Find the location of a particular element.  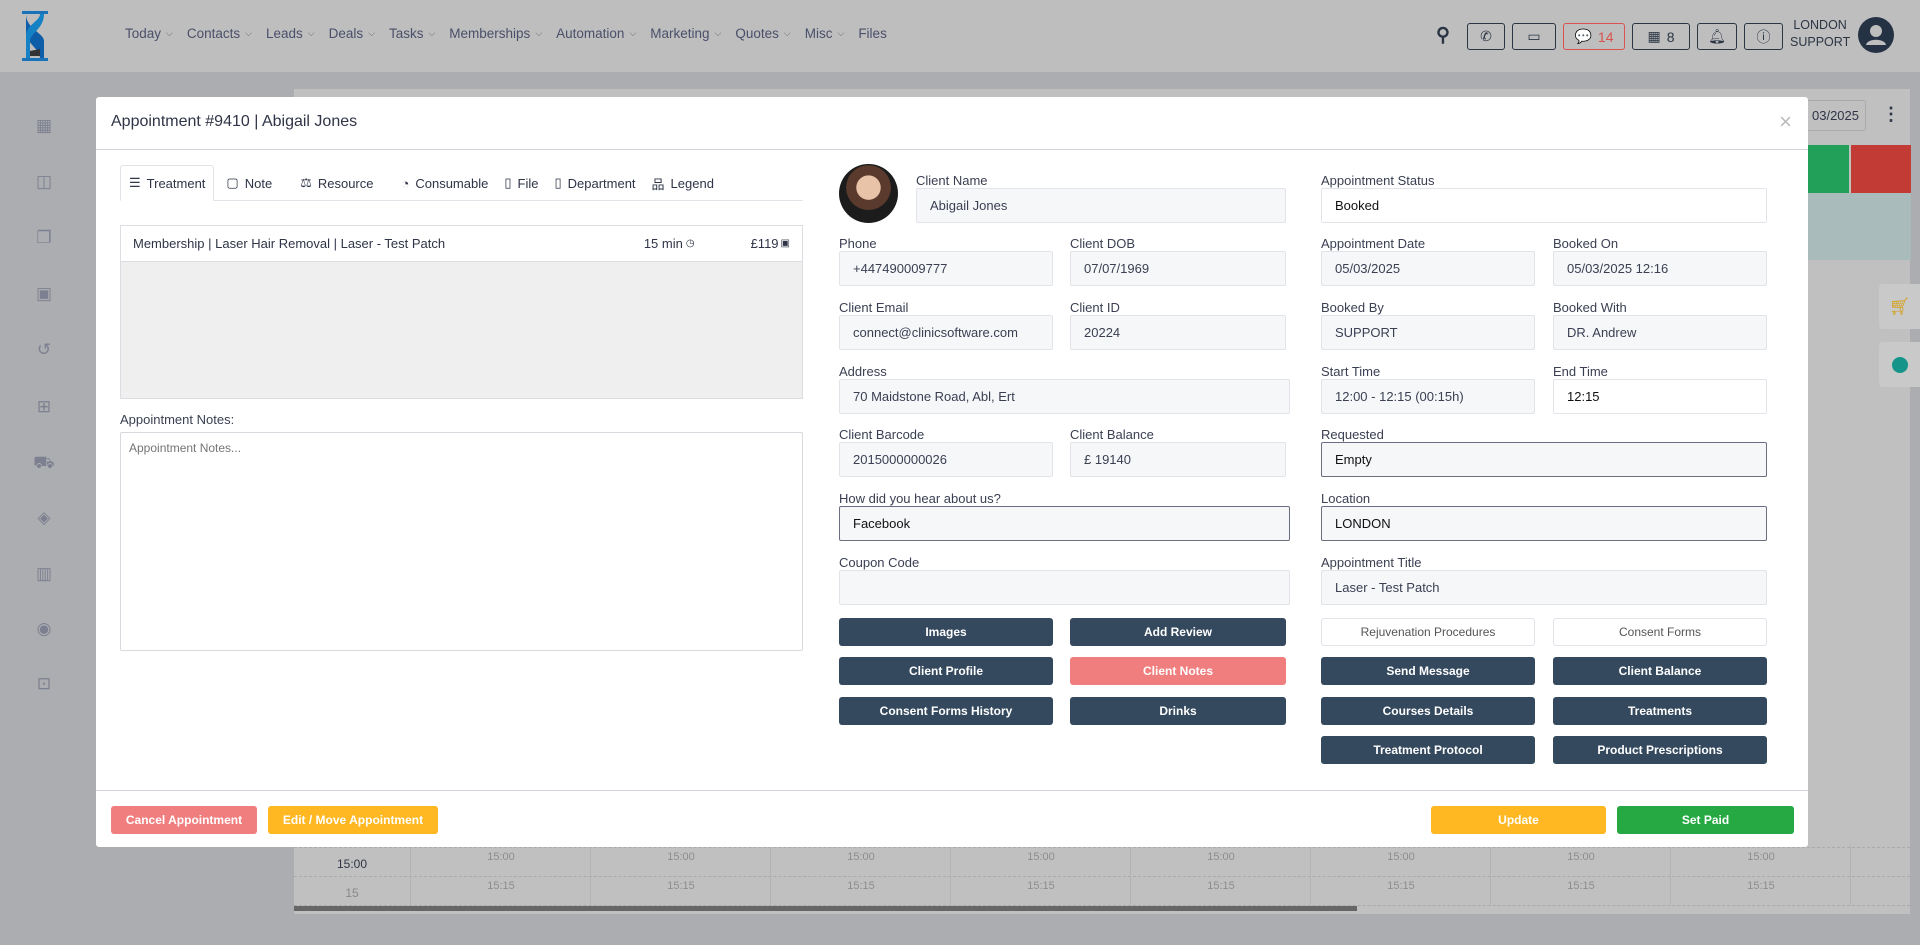

nav-label: Misc is located at coordinates (818, 33).